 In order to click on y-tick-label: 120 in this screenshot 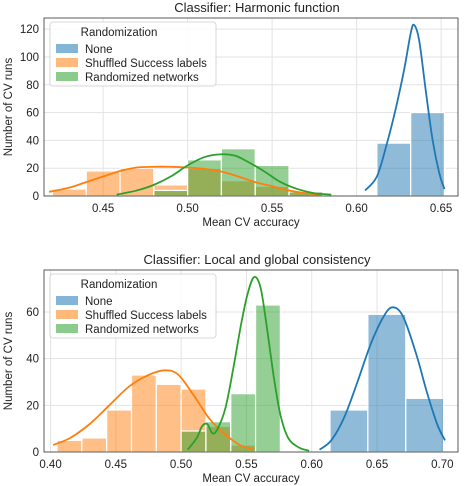, I will do `click(29, 30)`.